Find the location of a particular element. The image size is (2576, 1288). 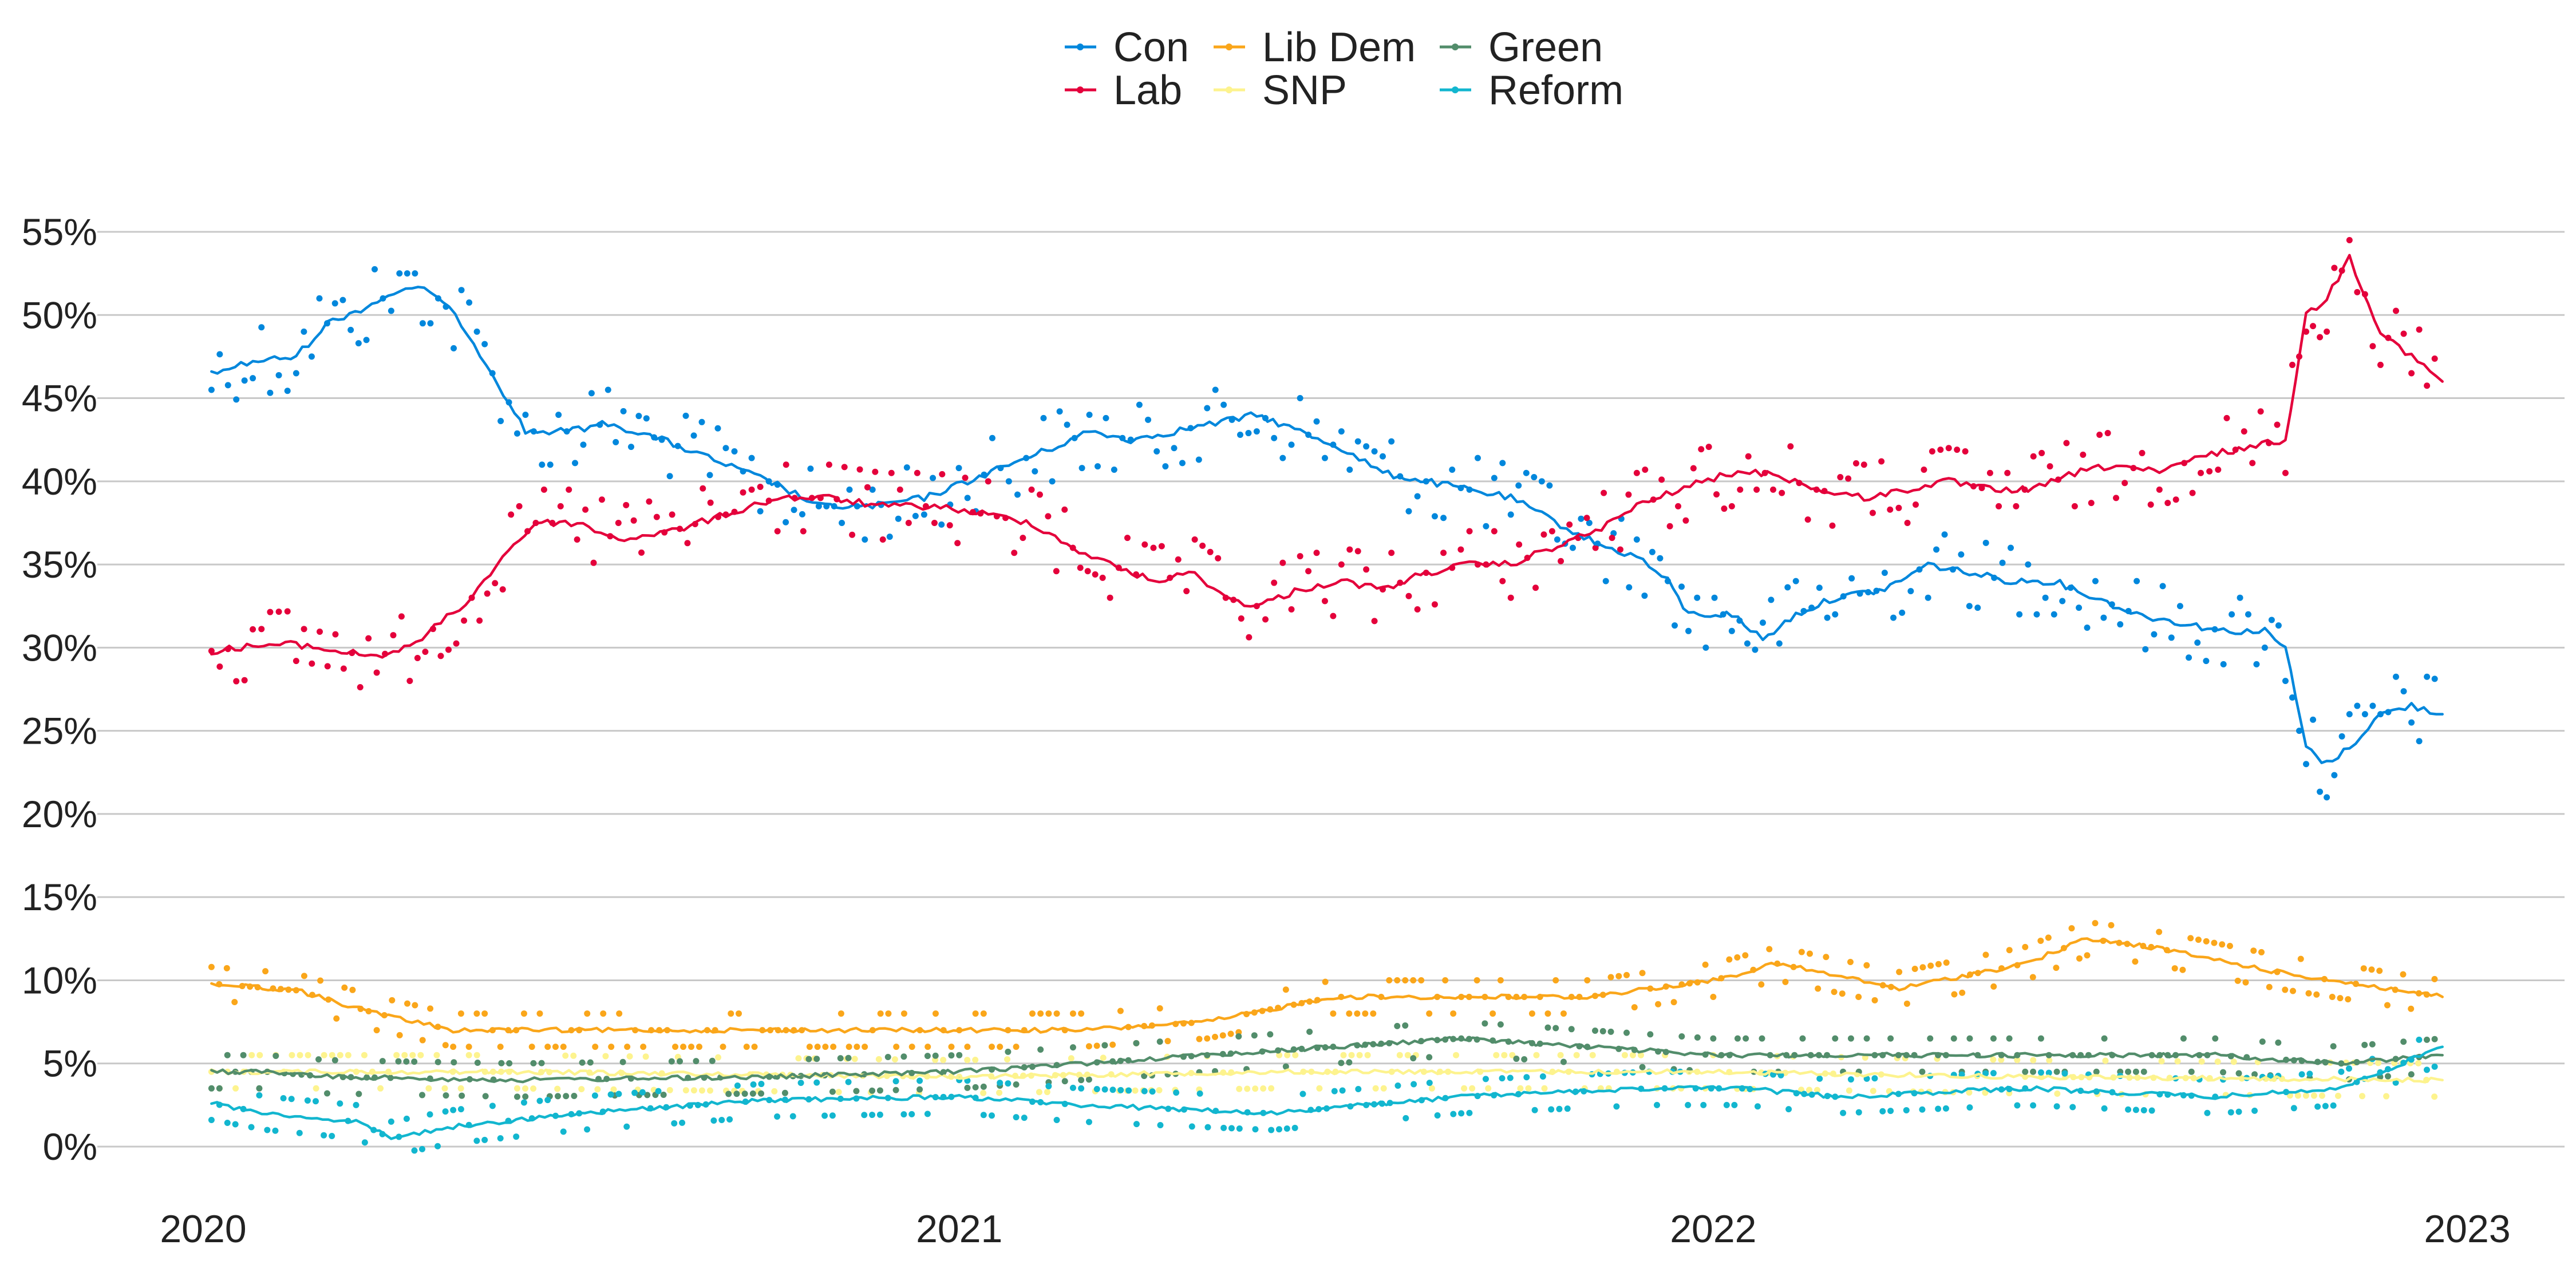

y-tick-label: 45% is located at coordinates (59, 398).